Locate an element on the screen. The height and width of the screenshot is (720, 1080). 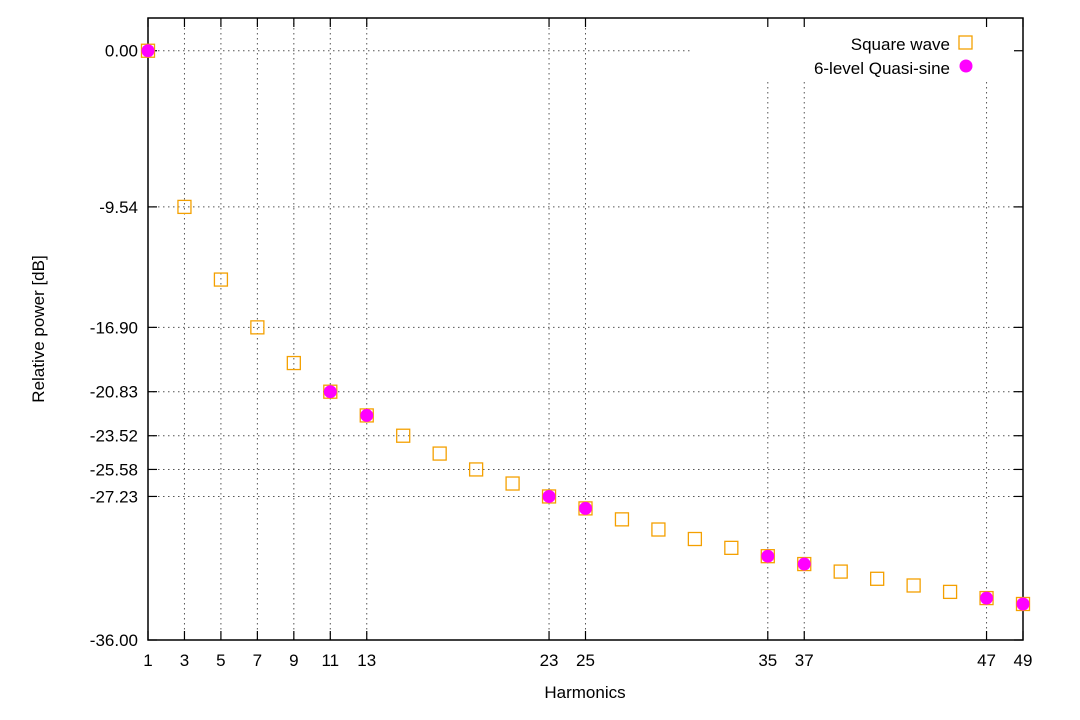
x-tick-label: 35 is located at coordinates (767, 660).